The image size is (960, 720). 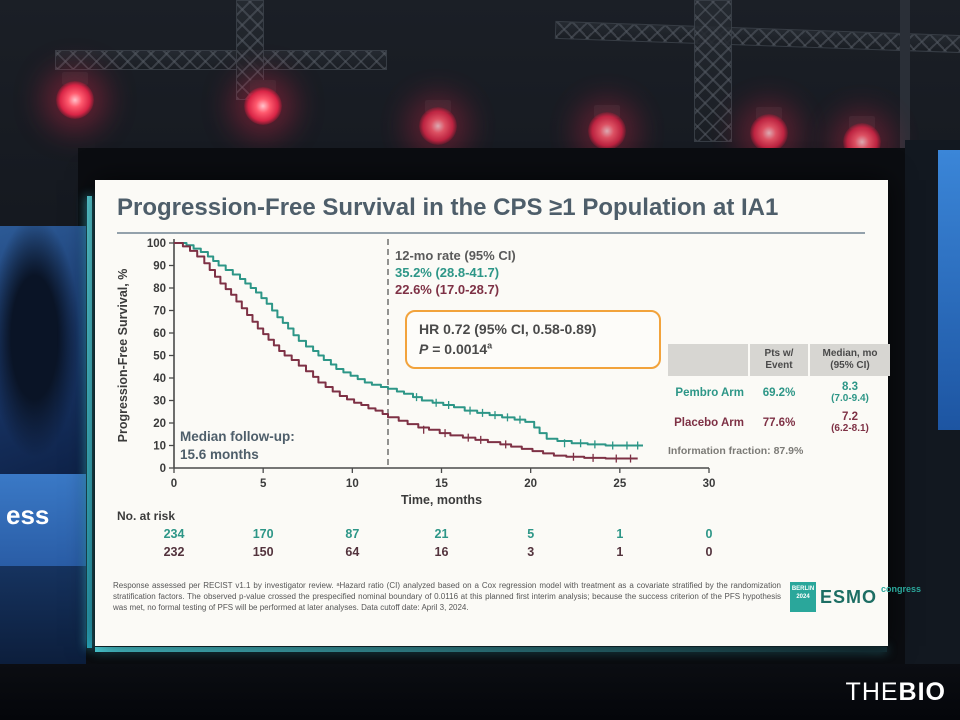 What do you see at coordinates (480, 692) in the screenshot?
I see `stage-floor: THEBIO` at bounding box center [480, 692].